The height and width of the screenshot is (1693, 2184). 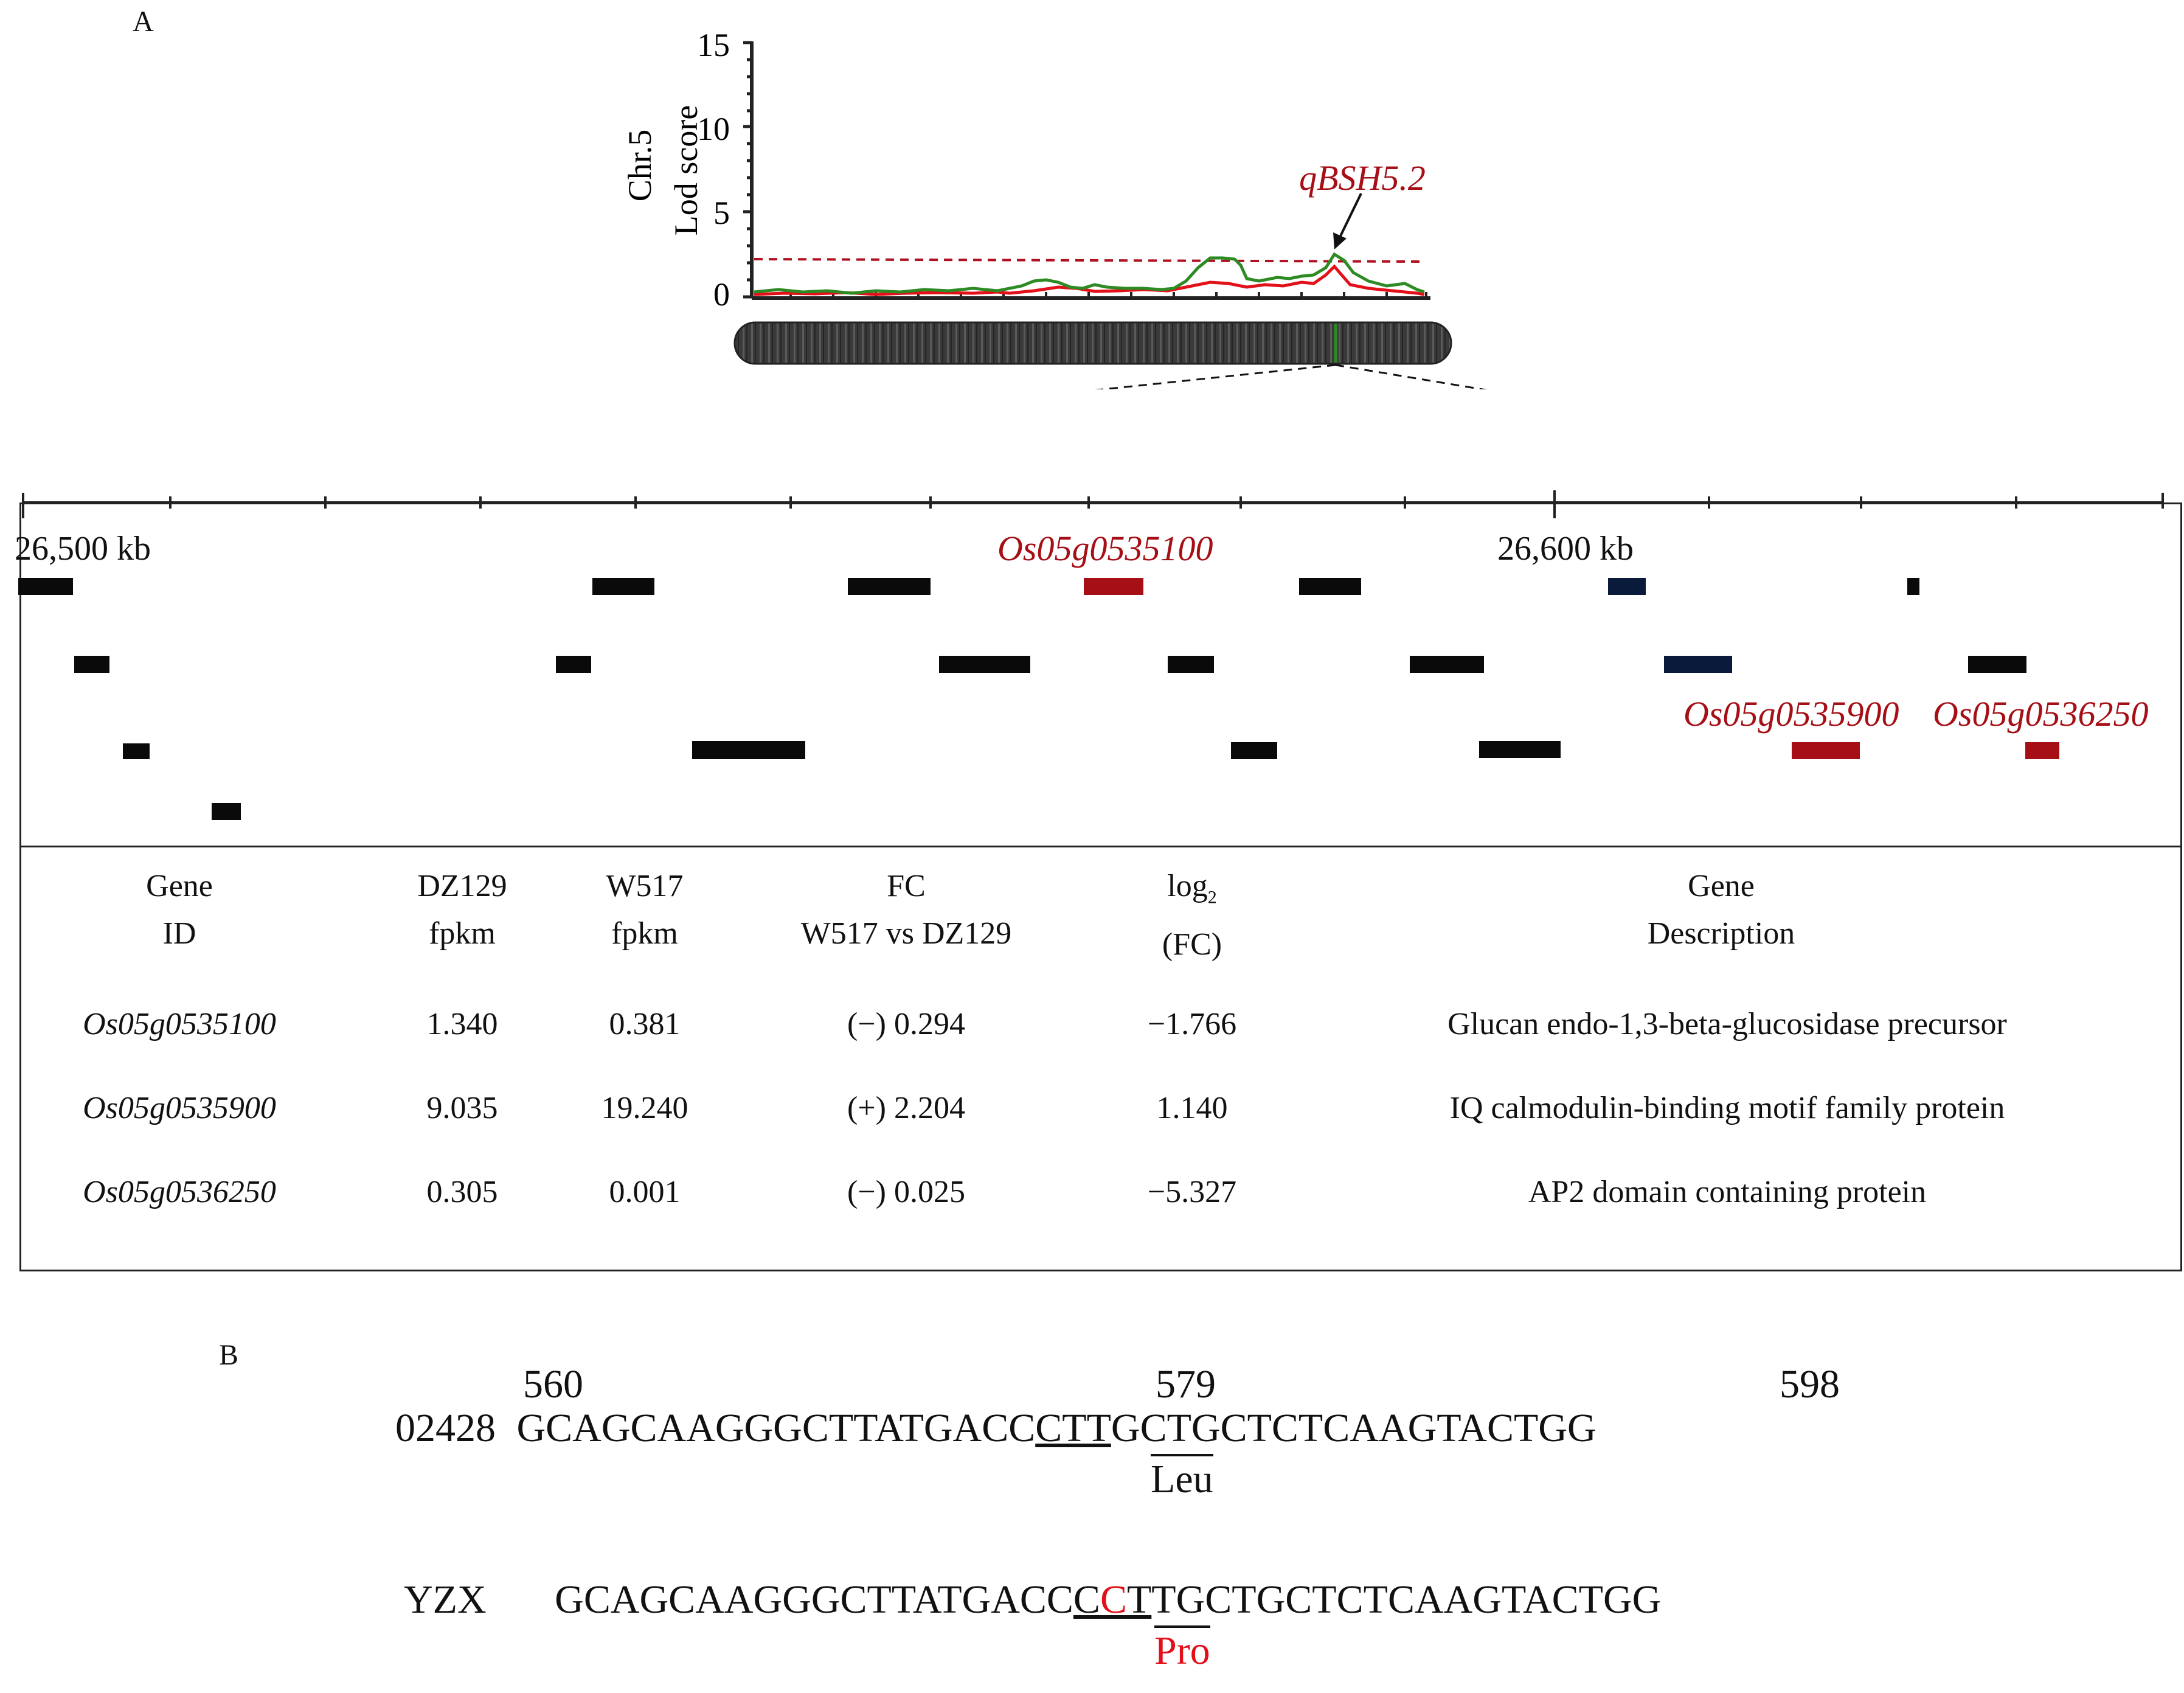 What do you see at coordinates (1073, 1428) in the screenshot?
I see `seq-02428-codon: CTT` at bounding box center [1073, 1428].